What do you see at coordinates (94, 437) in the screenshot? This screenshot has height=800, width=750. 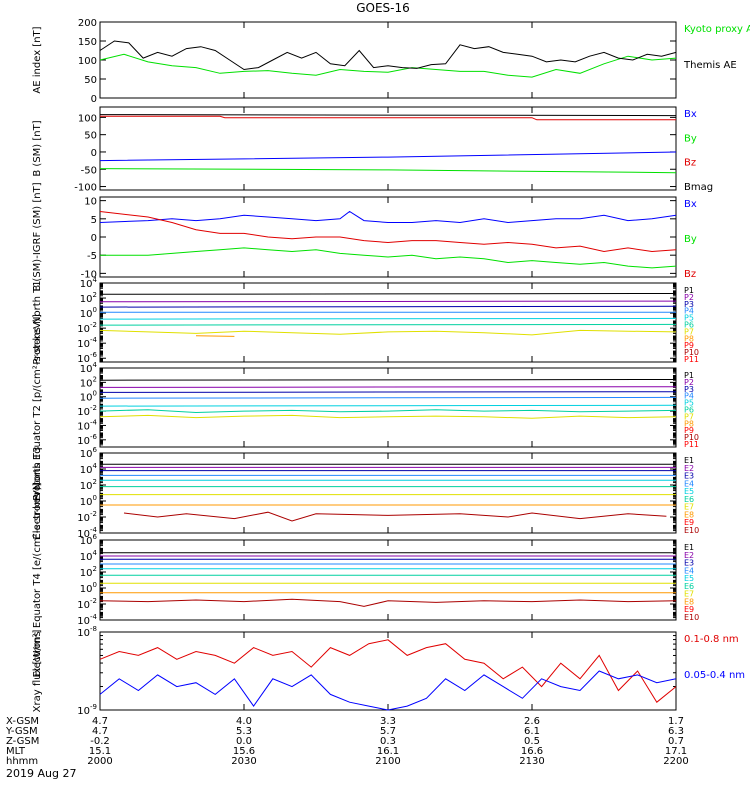 I see `y-tick-exponent: -6` at bounding box center [94, 437].